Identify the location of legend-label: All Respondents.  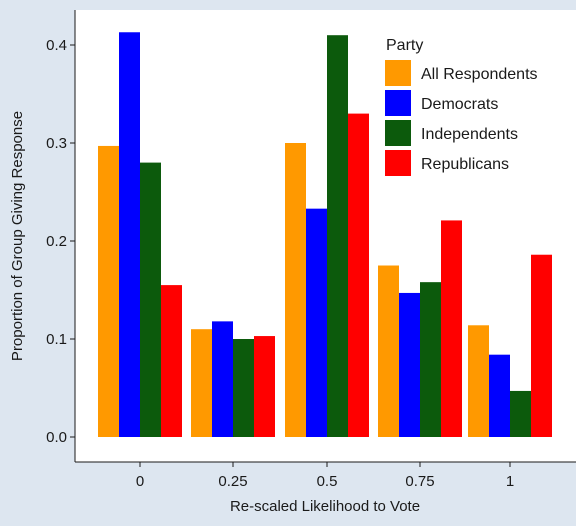
(479, 74).